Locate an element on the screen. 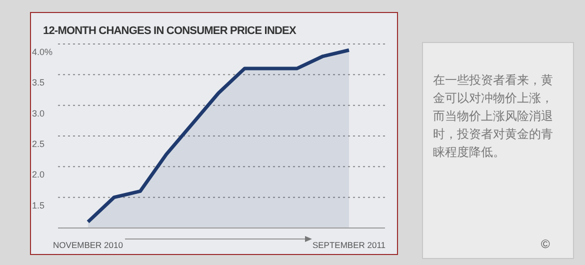  y-tick-label: 1.5 is located at coordinates (38, 205).